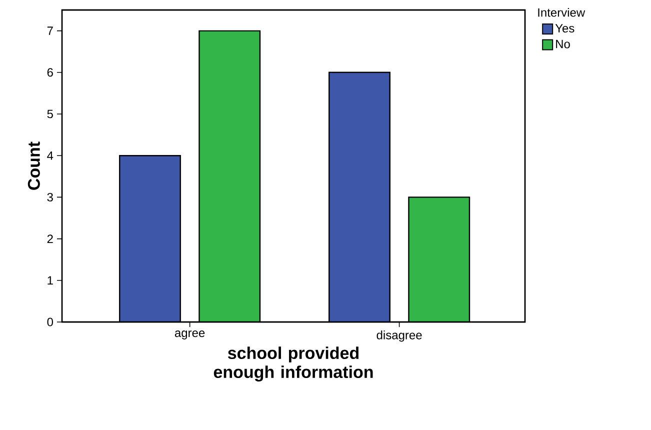 The width and height of the screenshot is (651, 430). What do you see at coordinates (293, 364) in the screenshot?
I see `x-axis-title: school provided enough information` at bounding box center [293, 364].